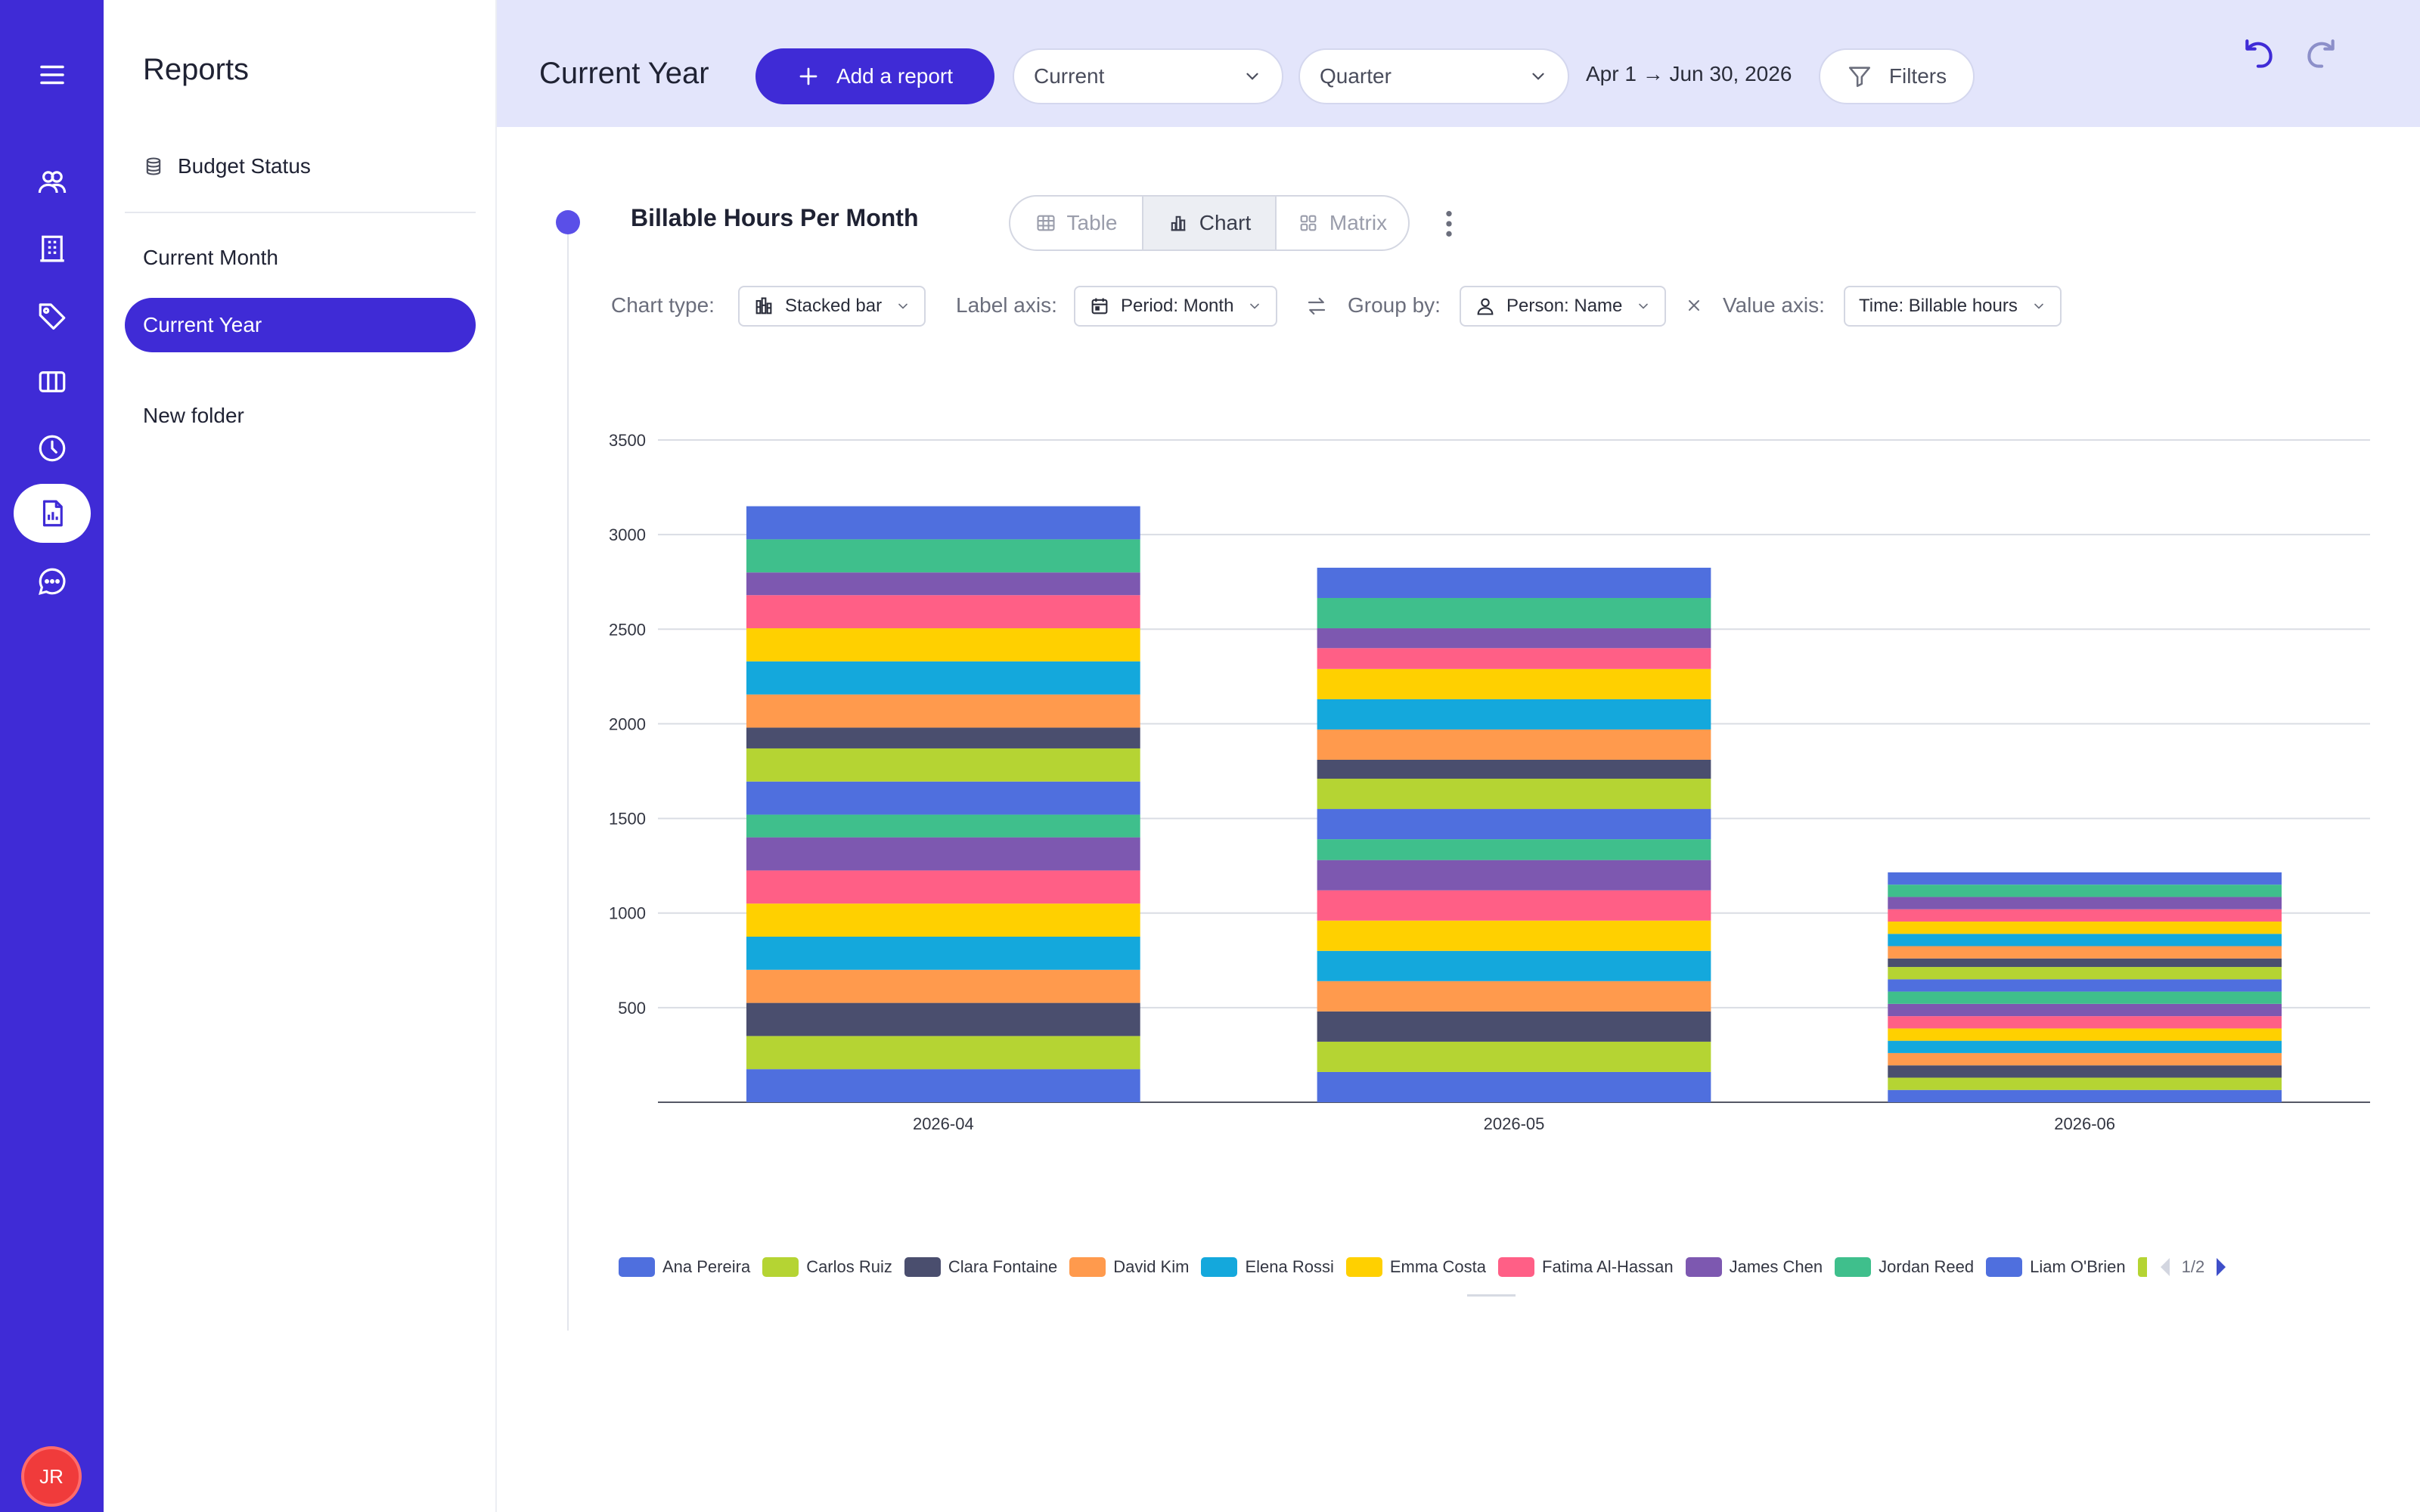 This screenshot has width=2420, height=1512. Describe the element at coordinates (1316, 307) in the screenshot. I see `swap-axes-icon` at that location.